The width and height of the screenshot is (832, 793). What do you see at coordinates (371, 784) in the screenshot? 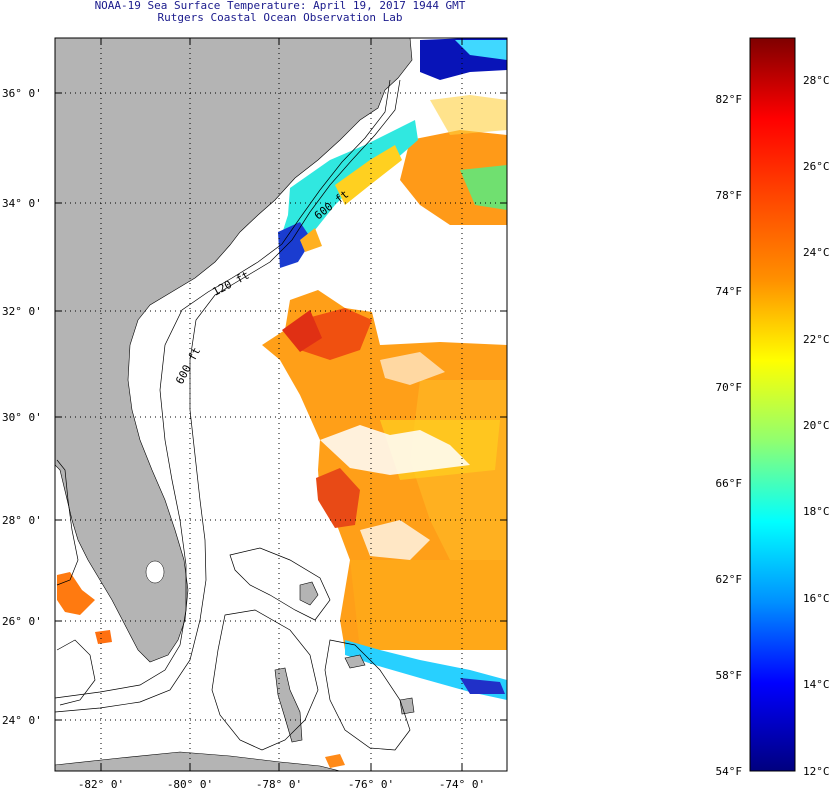
I see `lon-label: -76° 0'` at bounding box center [371, 784].